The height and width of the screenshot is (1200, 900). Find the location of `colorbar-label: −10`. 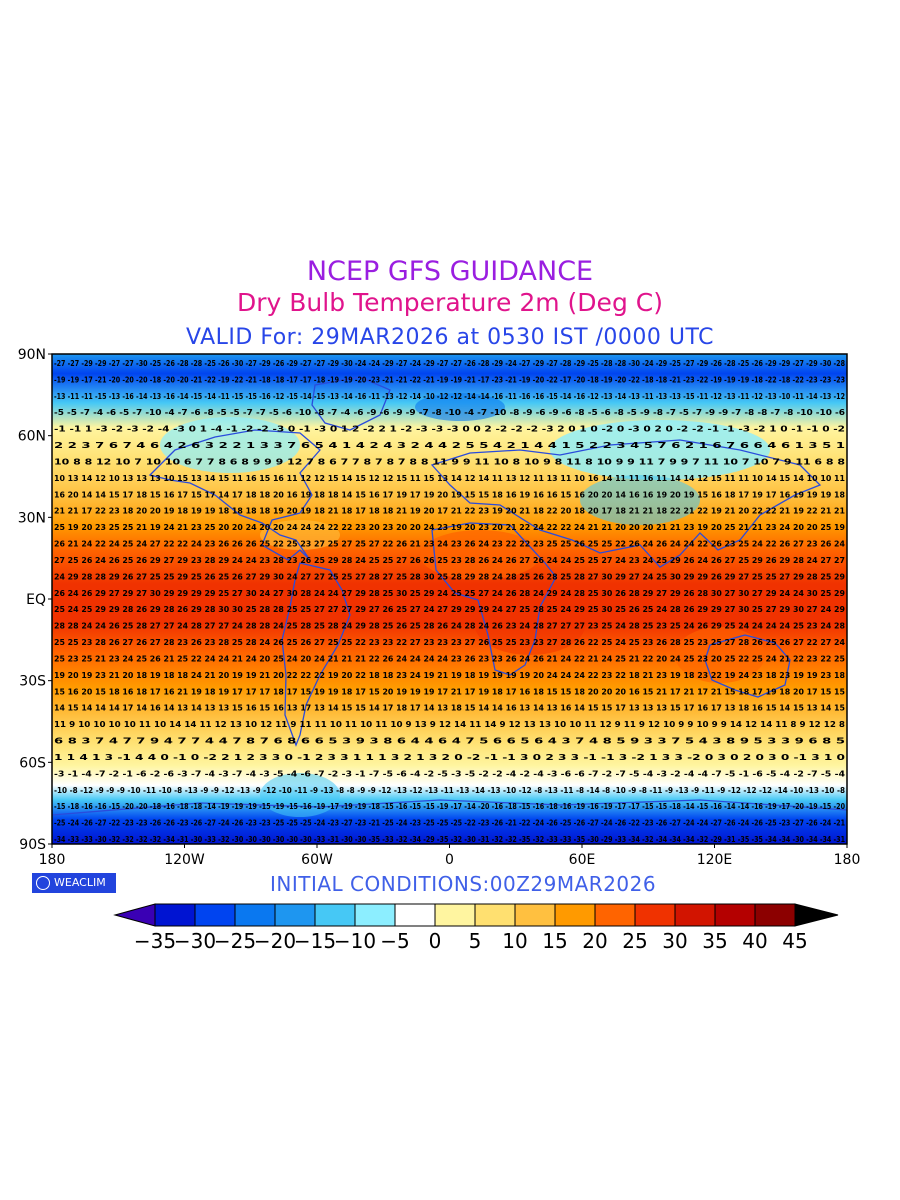

colorbar-label: −10 is located at coordinates (355, 941).